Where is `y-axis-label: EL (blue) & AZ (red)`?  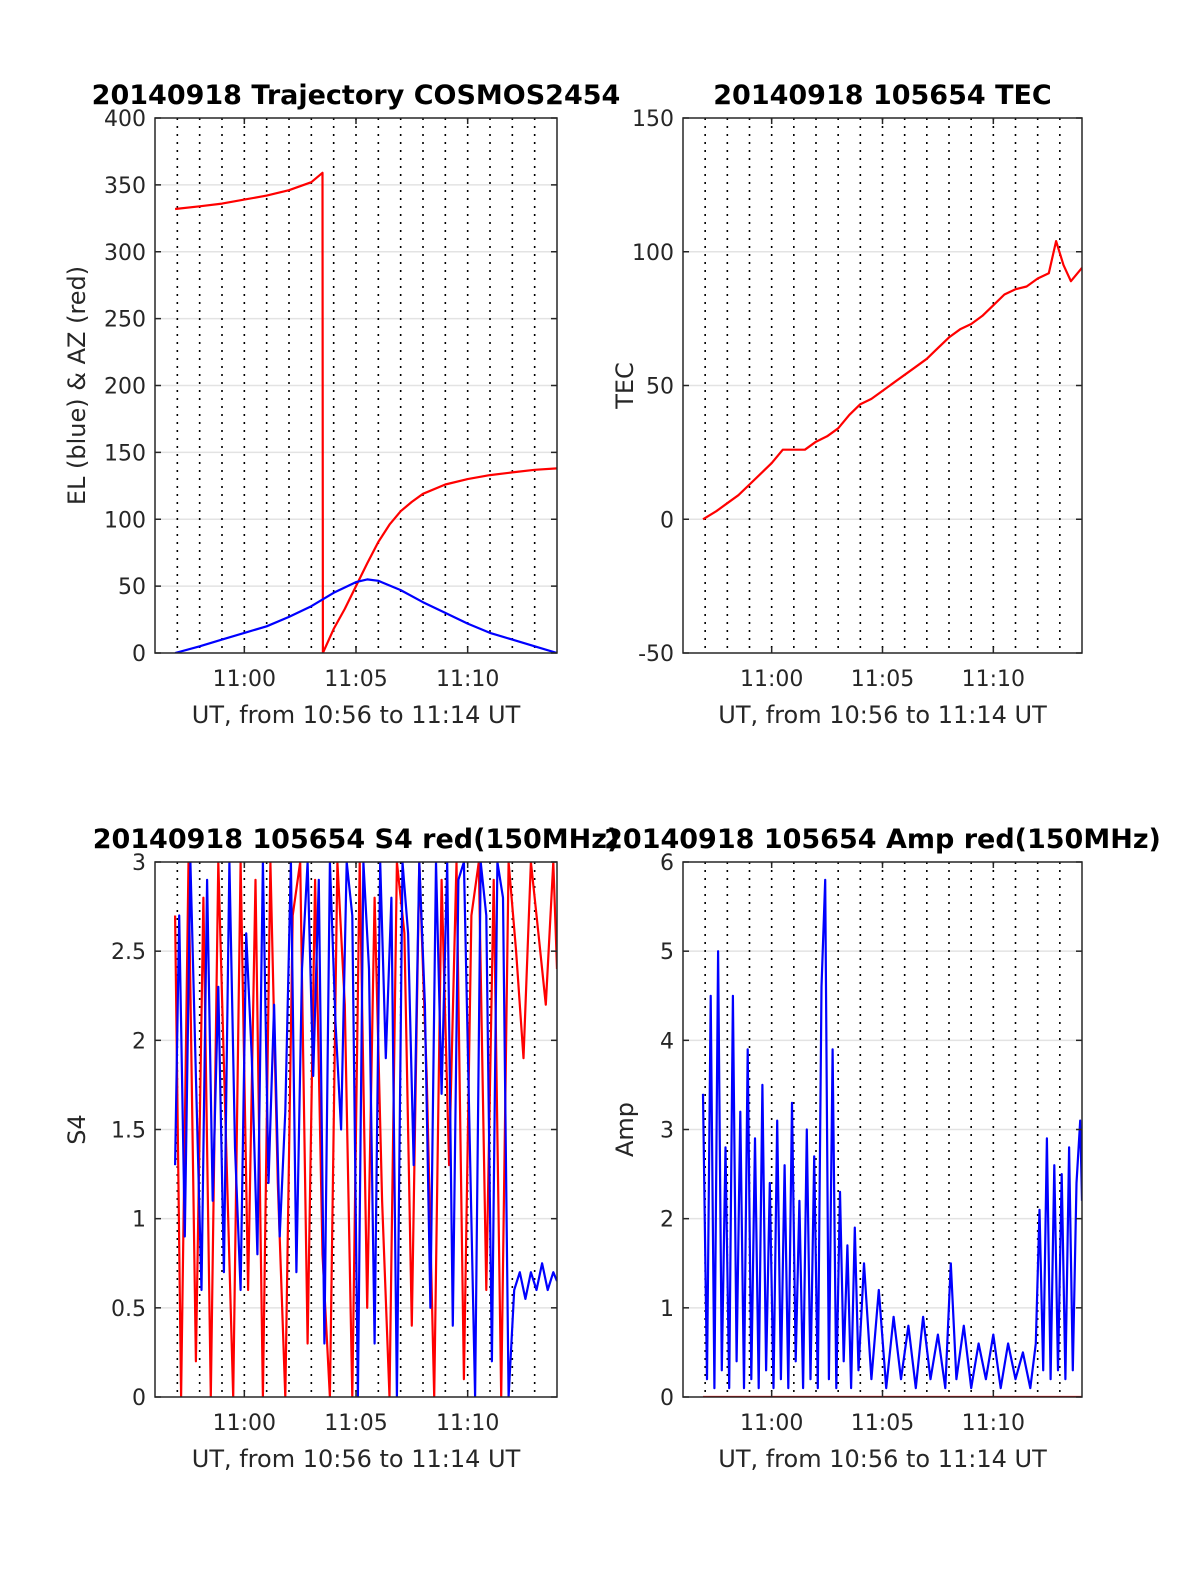
y-axis-label: EL (blue) & AZ (red) is located at coordinates (77, 385).